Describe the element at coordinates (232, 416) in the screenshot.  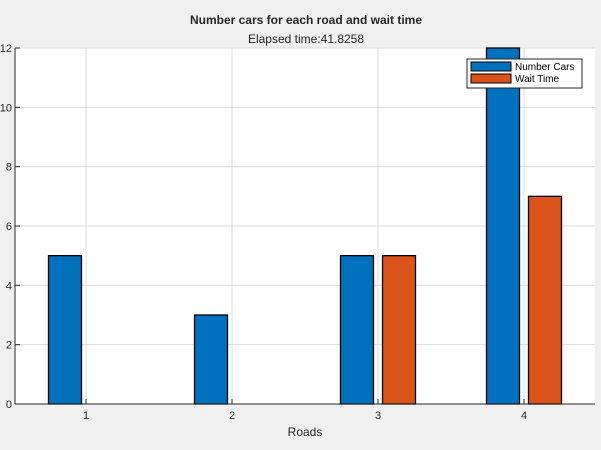
I see `x-tick-label: 2` at that location.